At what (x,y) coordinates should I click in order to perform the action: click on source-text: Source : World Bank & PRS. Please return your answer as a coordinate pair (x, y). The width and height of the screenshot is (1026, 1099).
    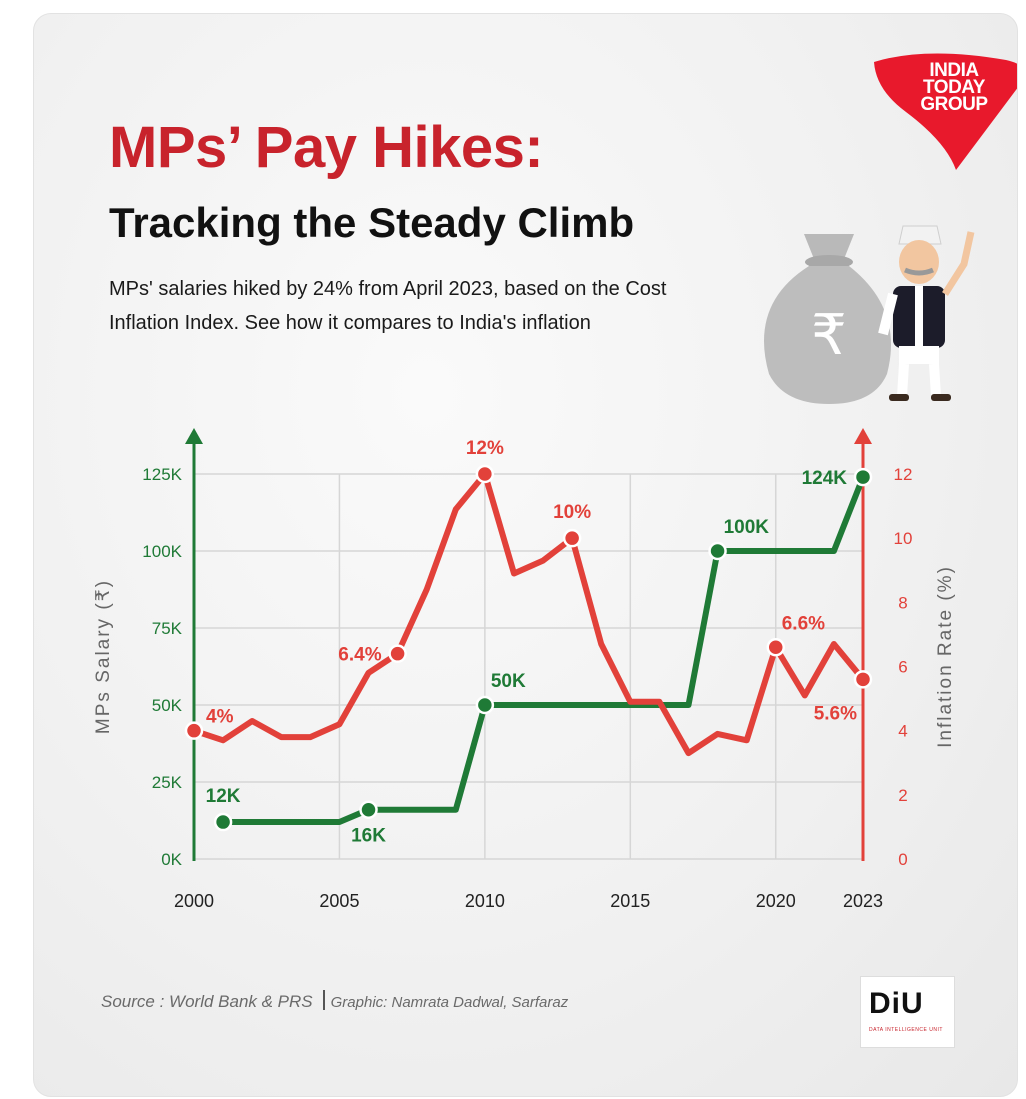
    Looking at the image, I should click on (207, 1001).